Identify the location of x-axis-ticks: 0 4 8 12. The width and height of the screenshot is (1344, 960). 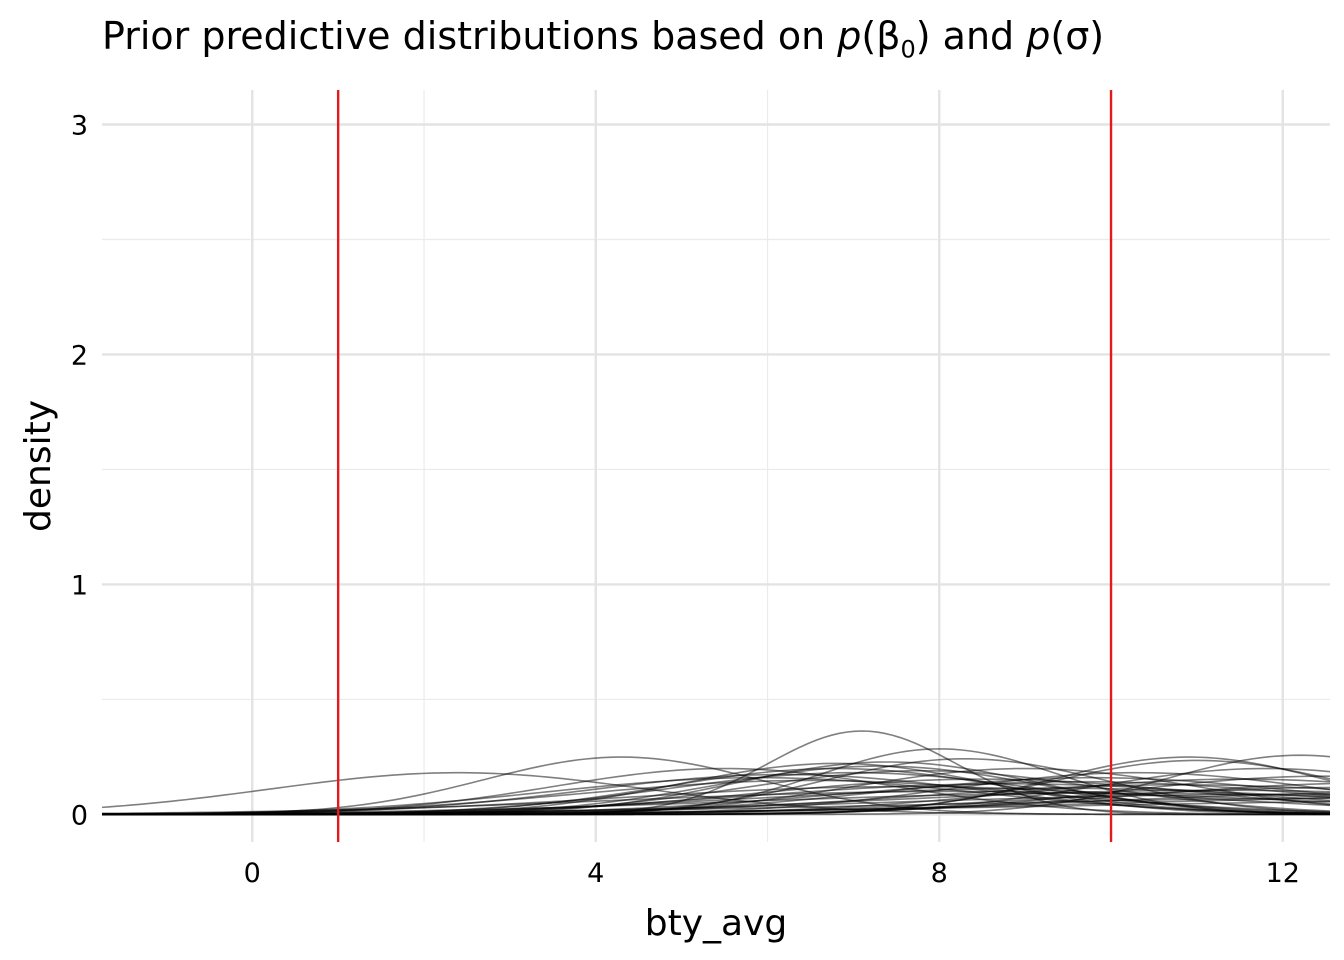
(772, 873).